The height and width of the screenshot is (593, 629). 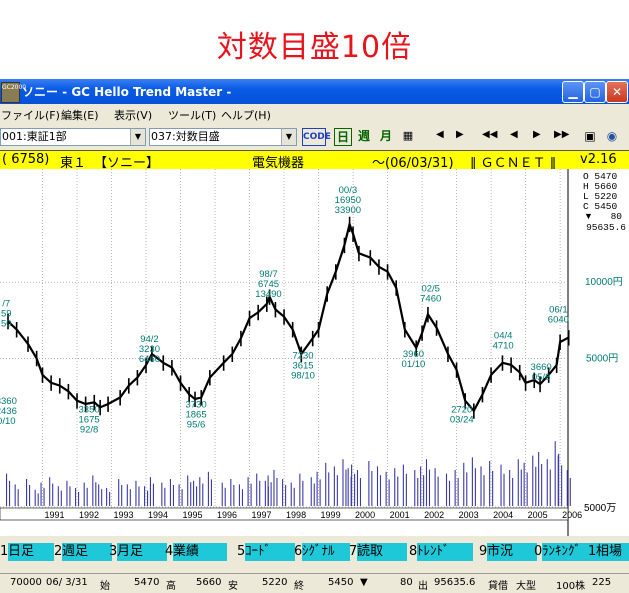 What do you see at coordinates (617, 92) in the screenshot?
I see `close-button: ✕` at bounding box center [617, 92].